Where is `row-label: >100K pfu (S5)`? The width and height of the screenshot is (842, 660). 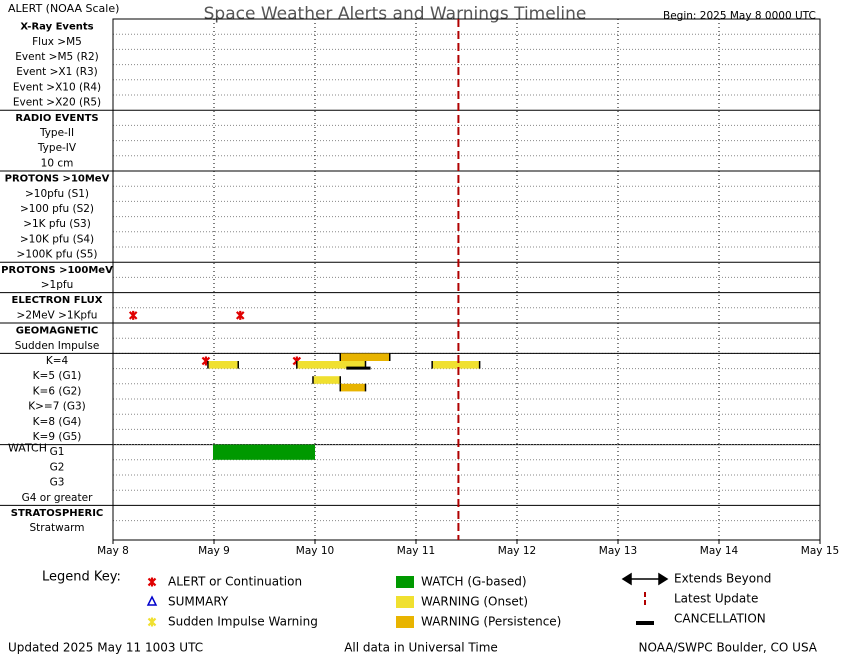 row-label: >100K pfu (S5) is located at coordinates (57, 255).